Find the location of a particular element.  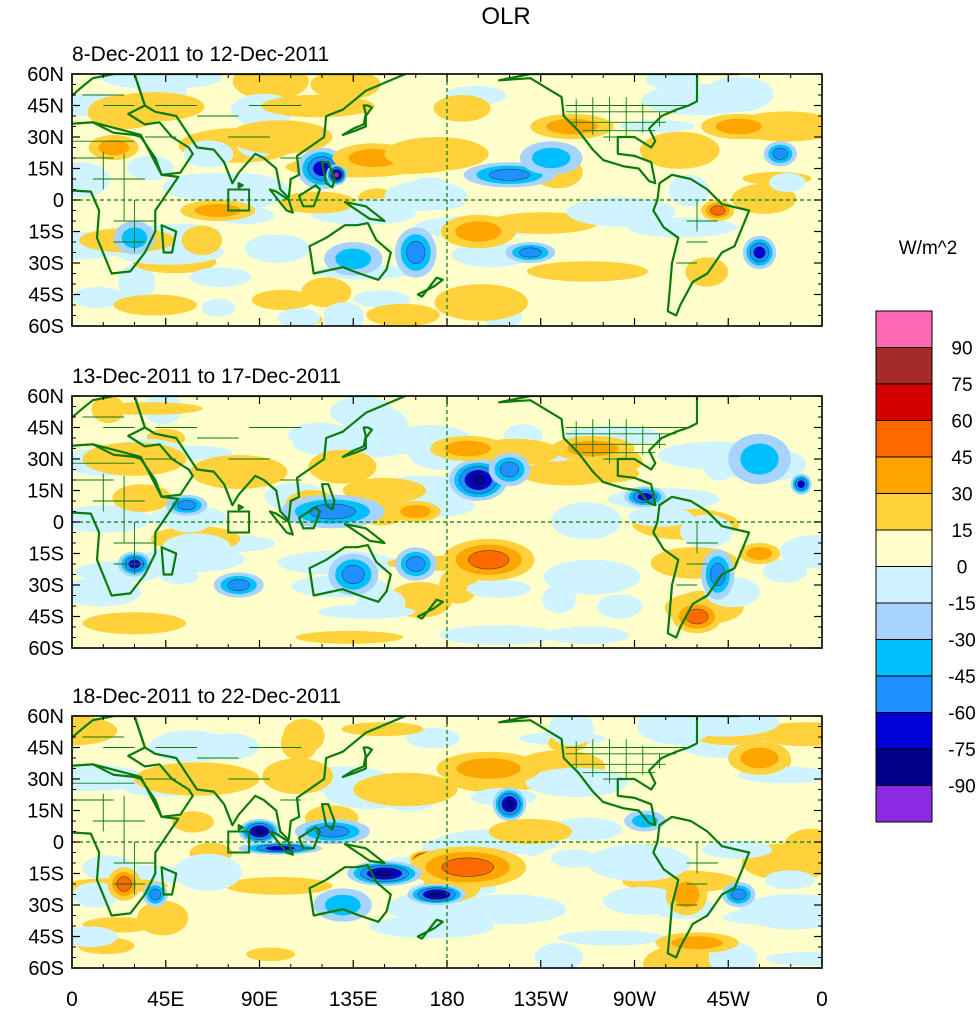

colorbar-label: -90 is located at coordinates (961, 787).